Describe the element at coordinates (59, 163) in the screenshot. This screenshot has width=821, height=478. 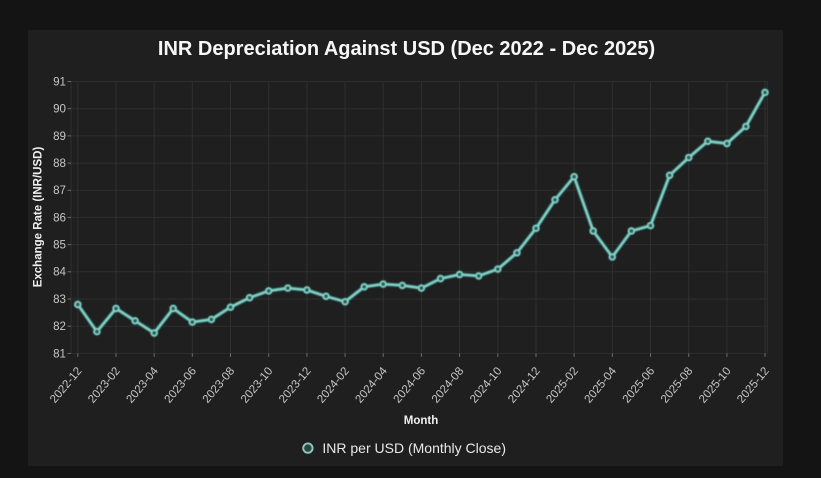
I see `svg-text: 88` at that location.